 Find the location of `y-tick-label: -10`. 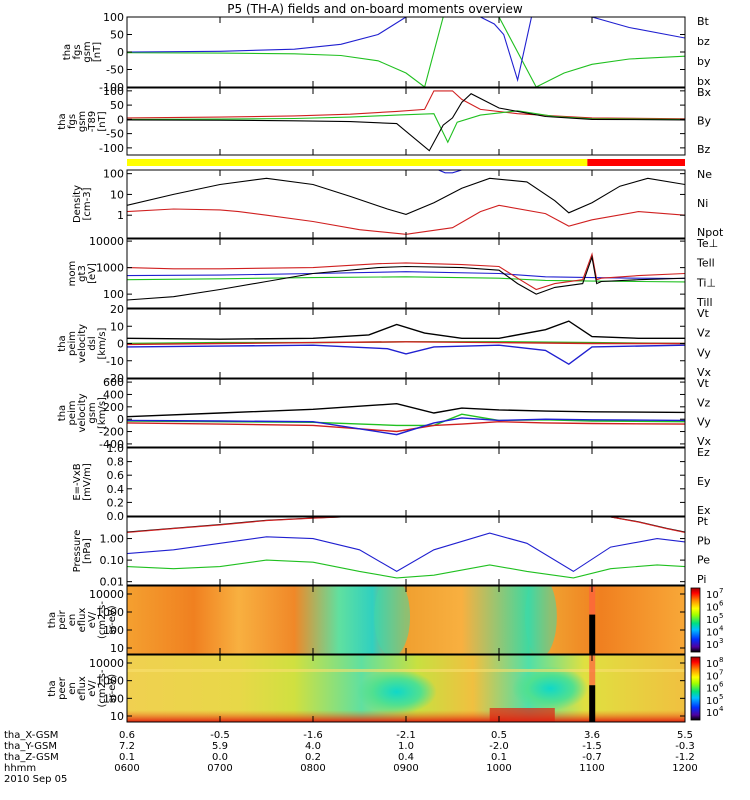

y-tick-label: -10 is located at coordinates (115, 361).